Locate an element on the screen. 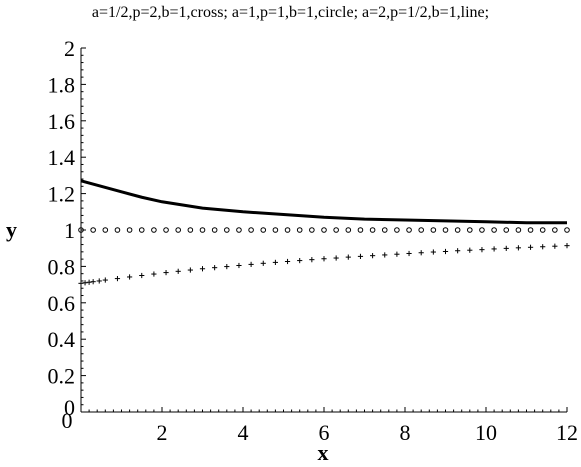 The width and height of the screenshot is (581, 467). y-tick-label: 0.6 is located at coordinates (62, 303).